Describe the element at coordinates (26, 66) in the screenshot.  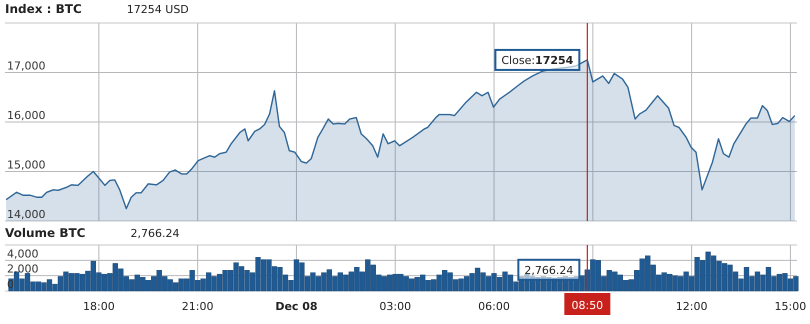
I see `y-tick-label: 17,000` at that location.